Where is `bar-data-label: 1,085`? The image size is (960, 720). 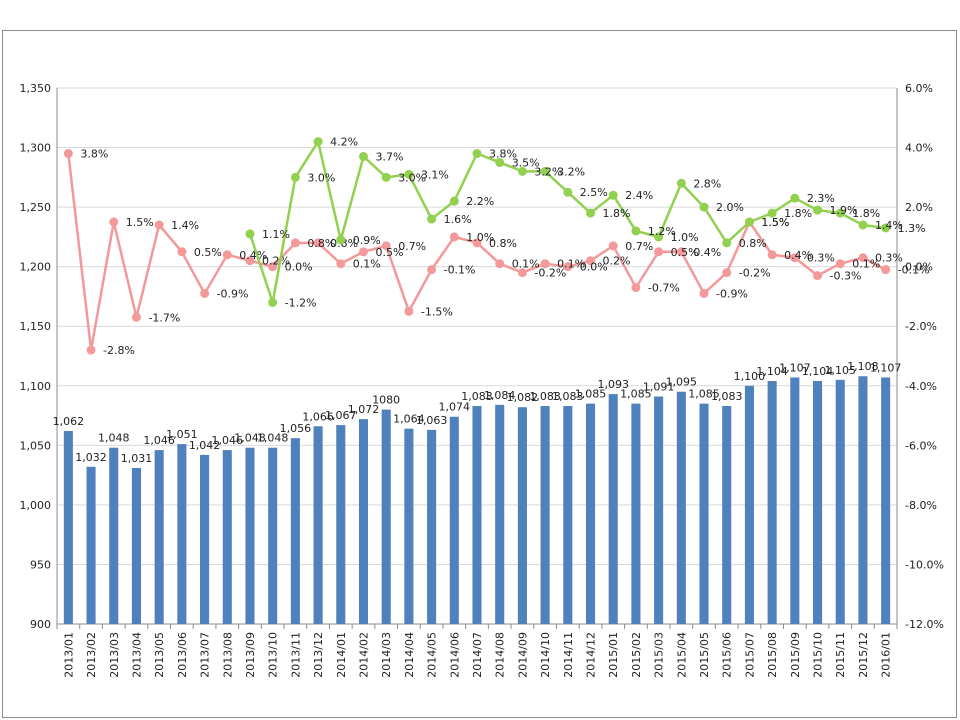 bar-data-label: 1,085 is located at coordinates (636, 394).